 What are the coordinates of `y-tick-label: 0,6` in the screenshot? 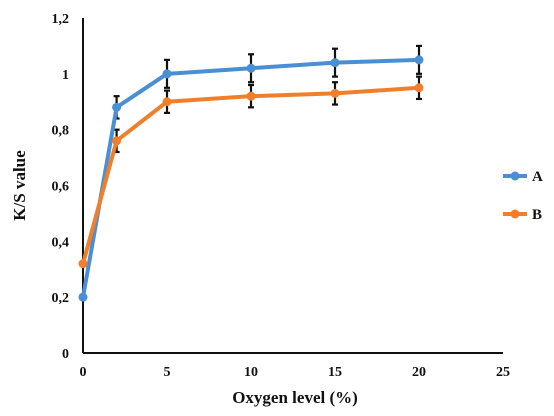 It's located at (61, 187).